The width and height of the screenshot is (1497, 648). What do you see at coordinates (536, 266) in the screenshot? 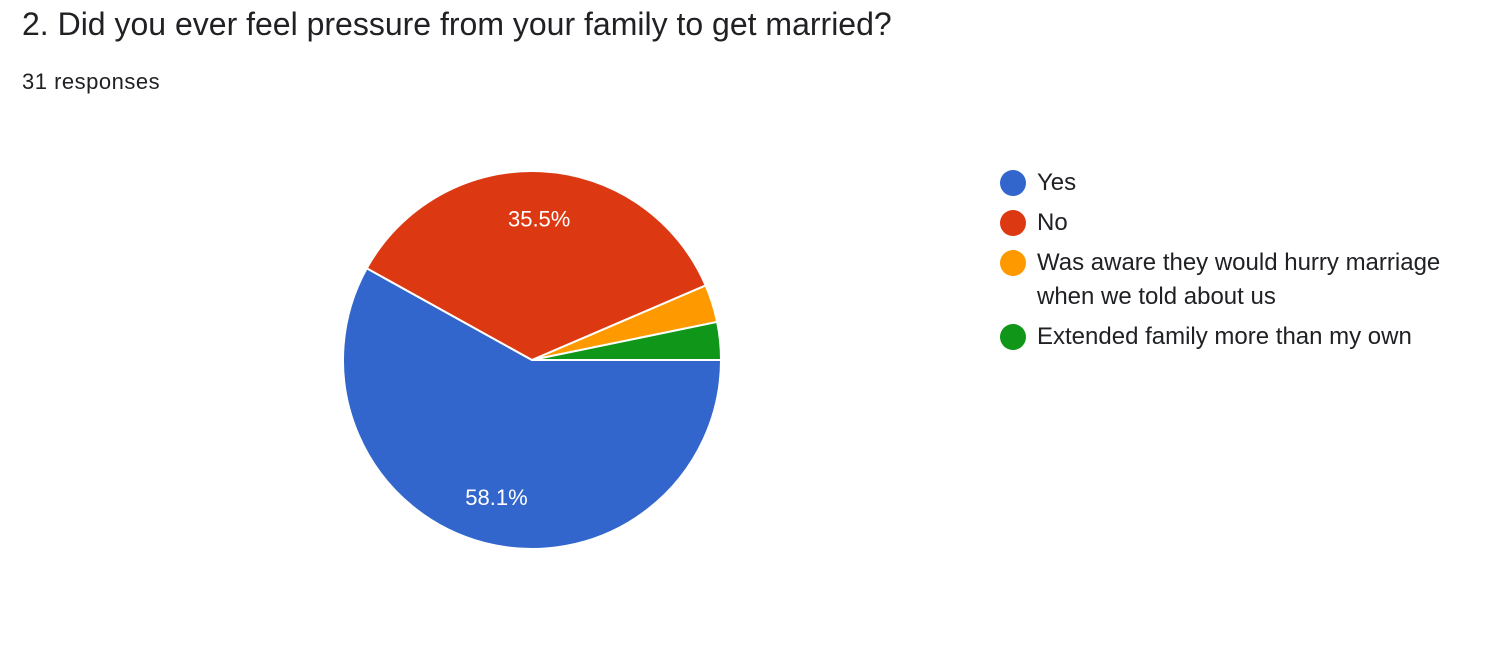
I see `pie-slice-no` at bounding box center [536, 266].